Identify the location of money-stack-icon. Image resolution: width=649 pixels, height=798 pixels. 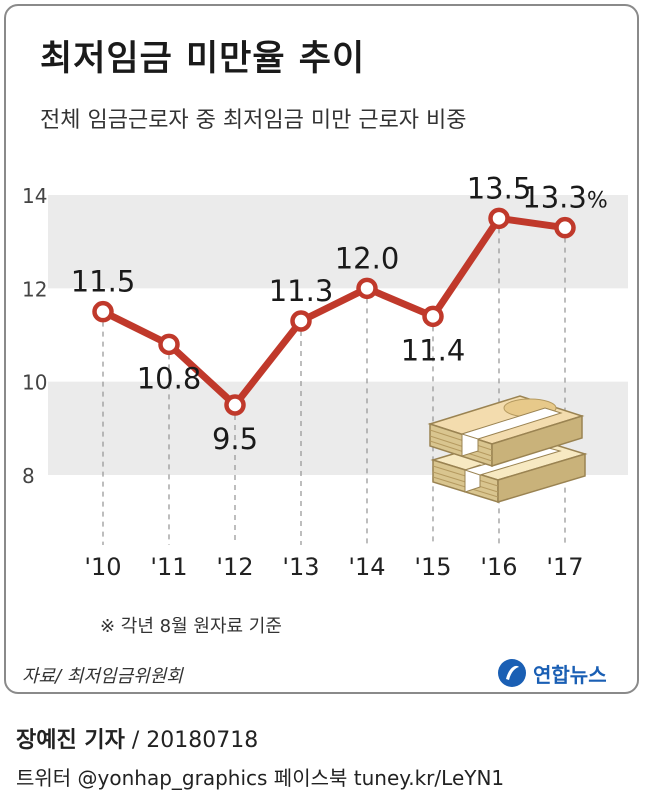
(507, 449).